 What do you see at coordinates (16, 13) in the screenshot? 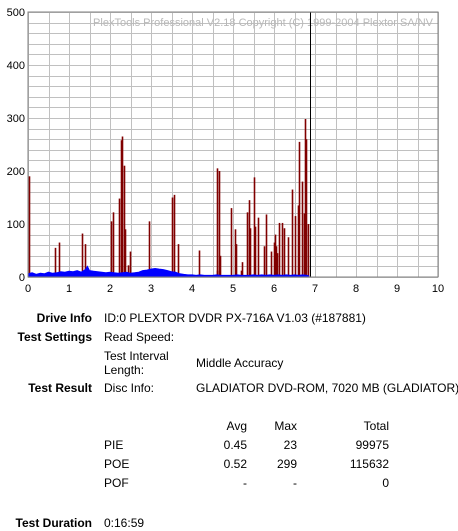
I see `y-tick-label: 500` at bounding box center [16, 13].